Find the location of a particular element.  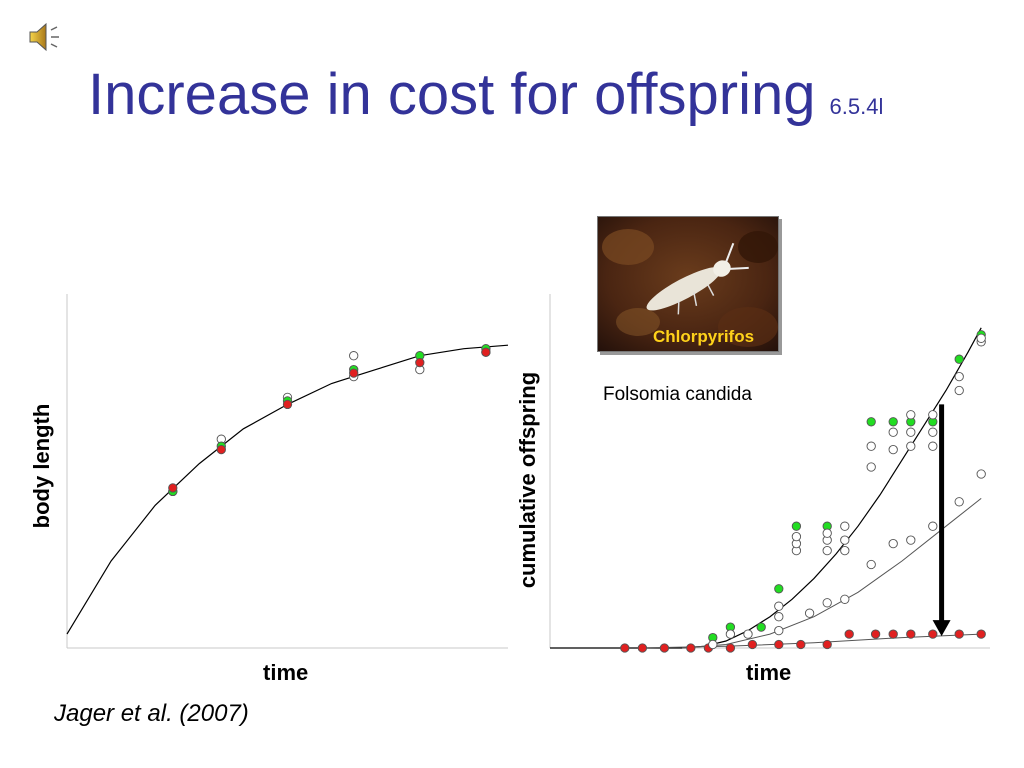

left-chart-xlabel: time is located at coordinates (286, 672).